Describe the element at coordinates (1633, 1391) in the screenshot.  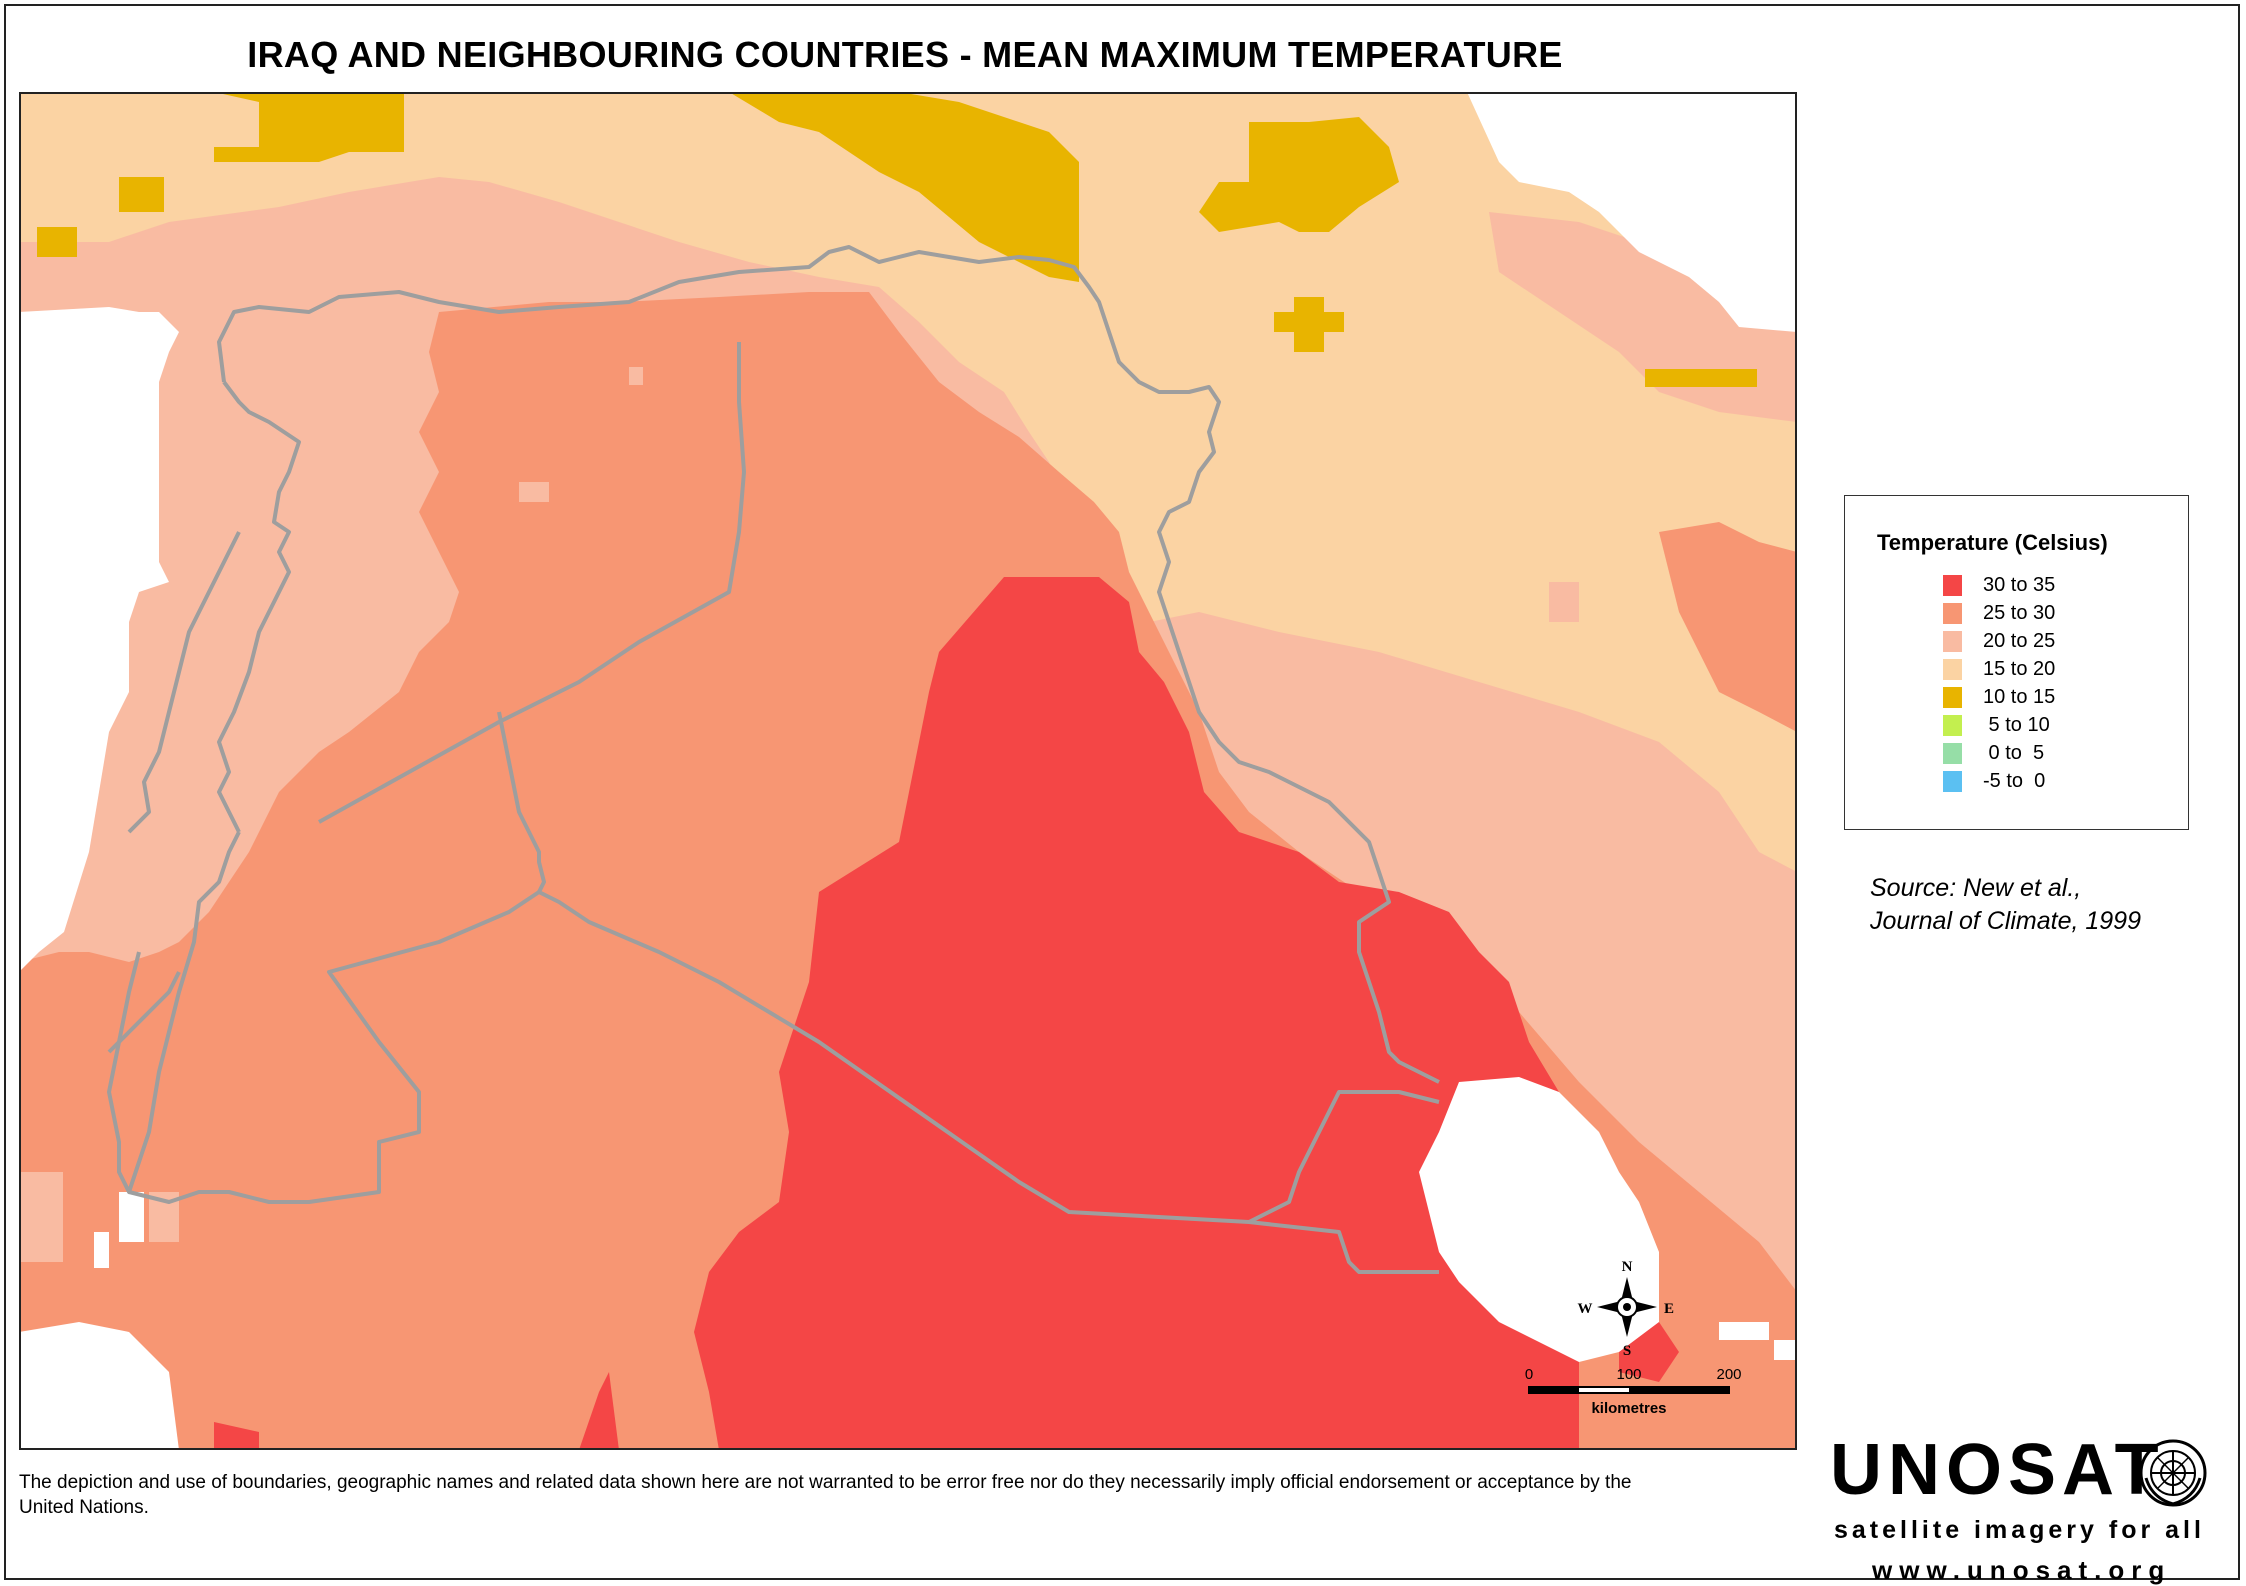
I see `scale-bar: 0 100 200 kilometres` at that location.